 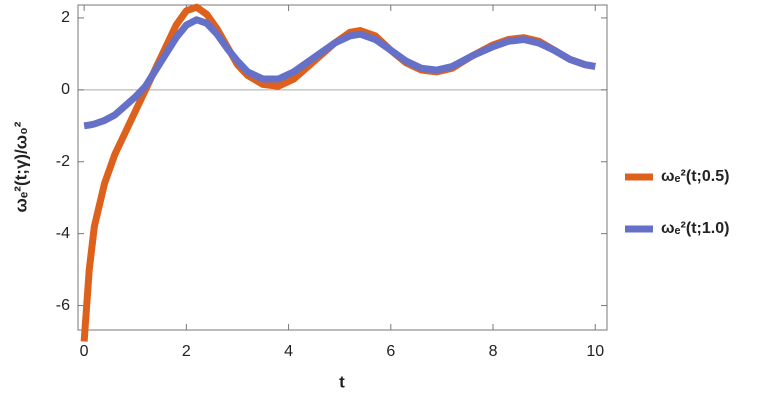 What do you see at coordinates (595, 351) in the screenshot?
I see `x-tick-label: 10` at bounding box center [595, 351].